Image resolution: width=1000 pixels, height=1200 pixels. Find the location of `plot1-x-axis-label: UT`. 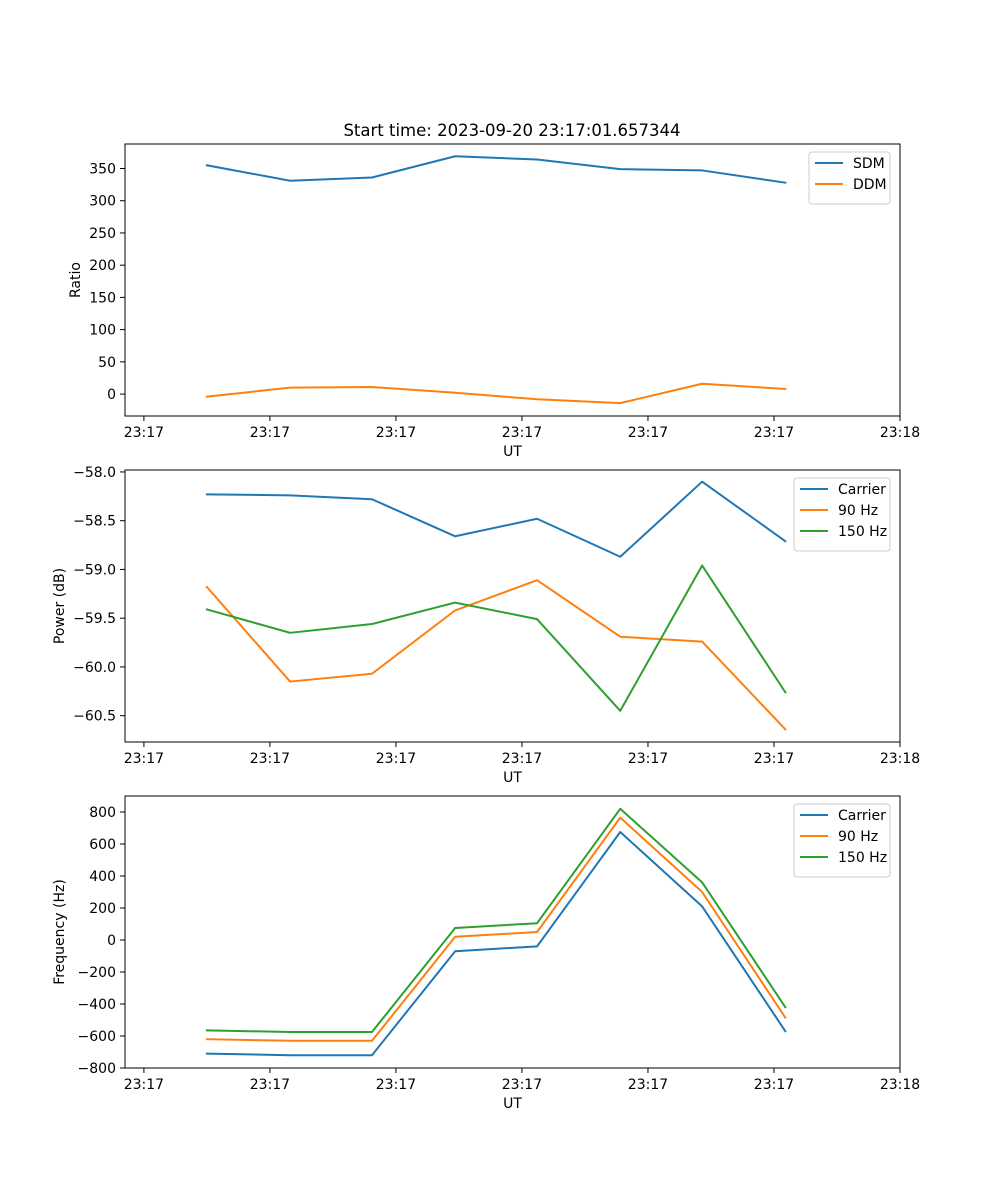

plot1-x-axis-label: UT is located at coordinates (512, 452).